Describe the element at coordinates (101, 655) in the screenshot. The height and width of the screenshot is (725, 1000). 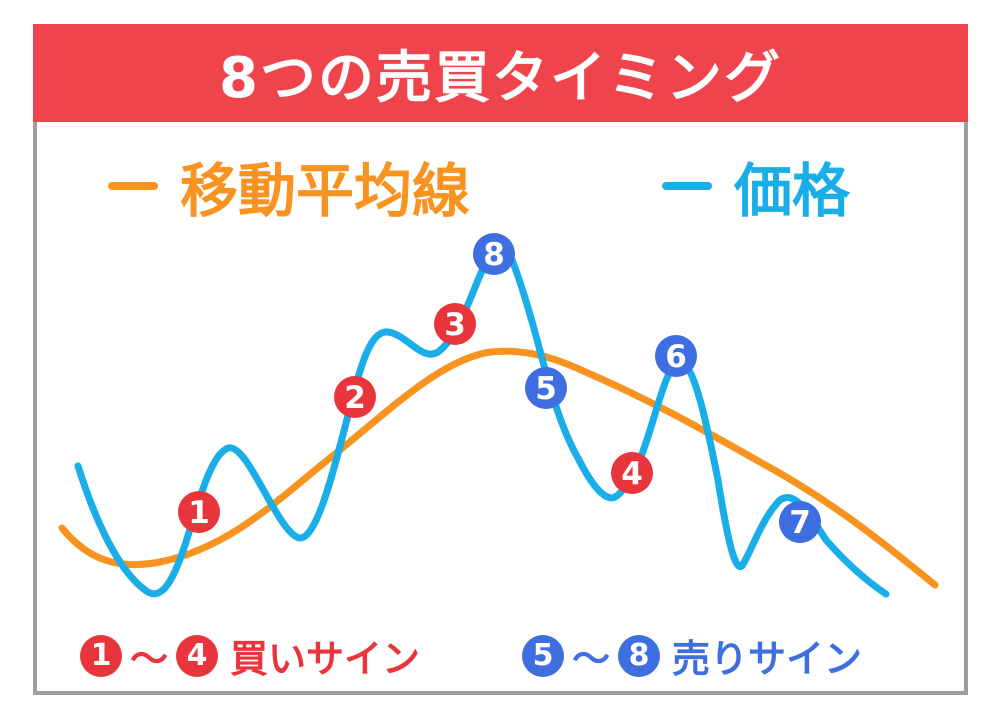
I see `footer-buy-from-badge: 1` at that location.